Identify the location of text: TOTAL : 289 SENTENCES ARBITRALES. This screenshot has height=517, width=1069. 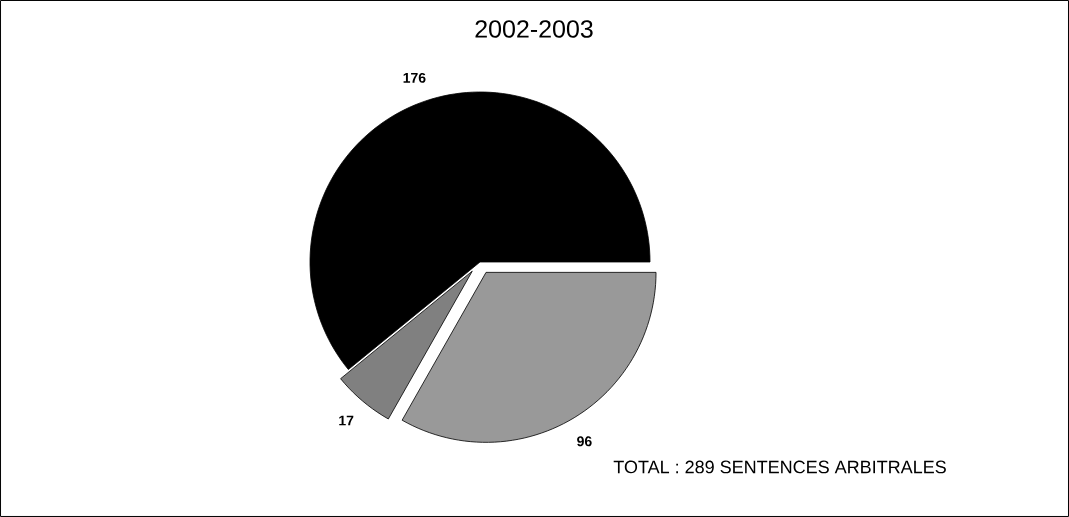
(779, 467).